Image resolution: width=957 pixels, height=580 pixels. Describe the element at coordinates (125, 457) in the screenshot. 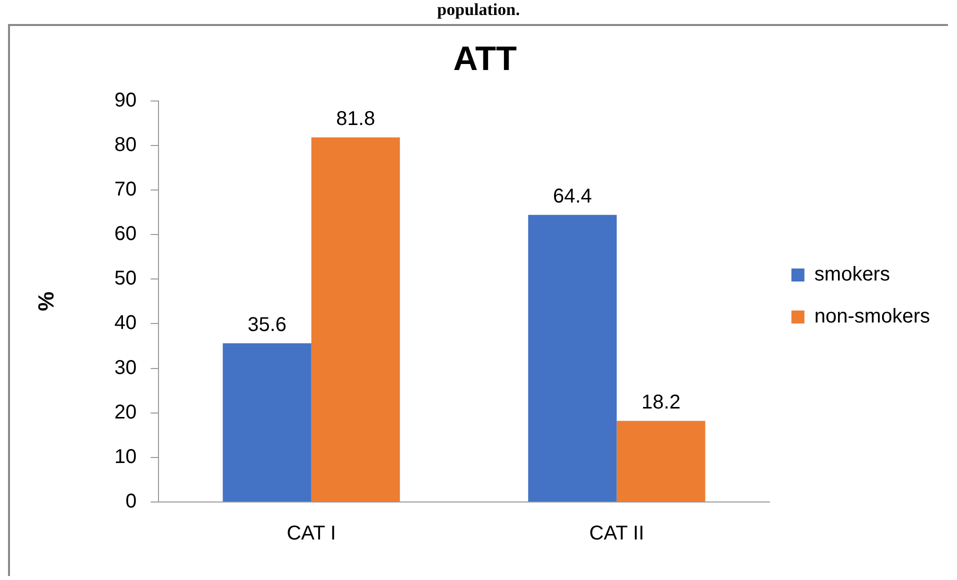

I see `y-tick-label: 10` at that location.